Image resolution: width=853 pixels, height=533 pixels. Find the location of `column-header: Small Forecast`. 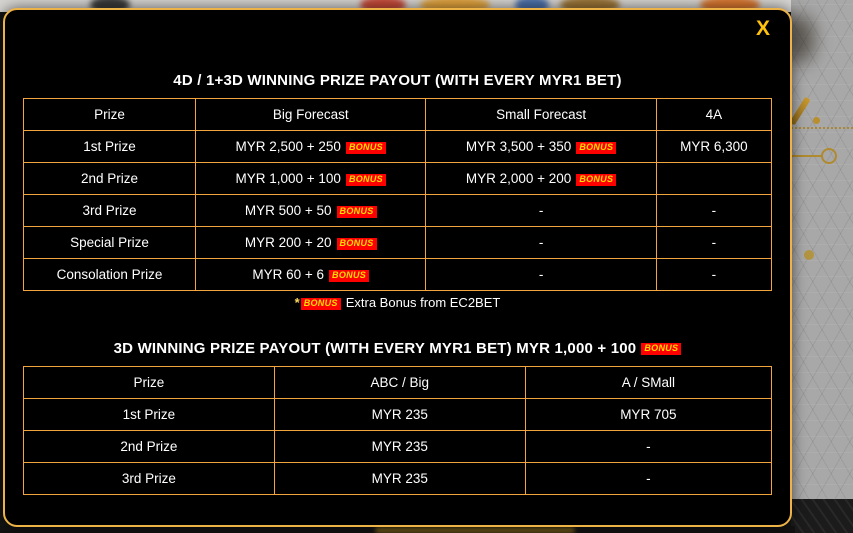

column-header: Small Forecast is located at coordinates (541, 114).